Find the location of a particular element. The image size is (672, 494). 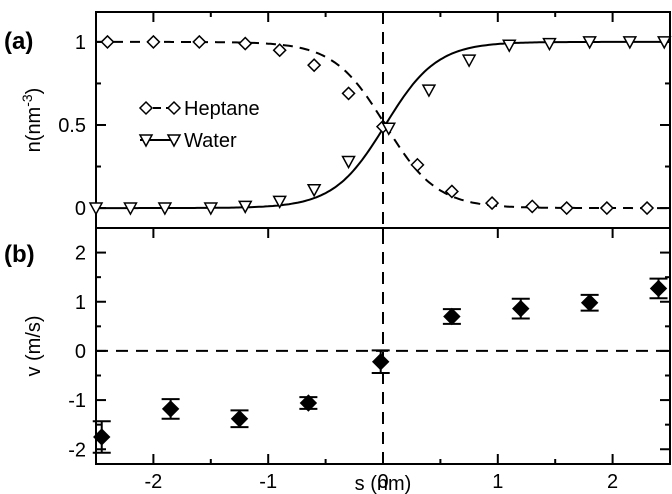

panel-b-y-tick-label: 1 is located at coordinates (80, 303).